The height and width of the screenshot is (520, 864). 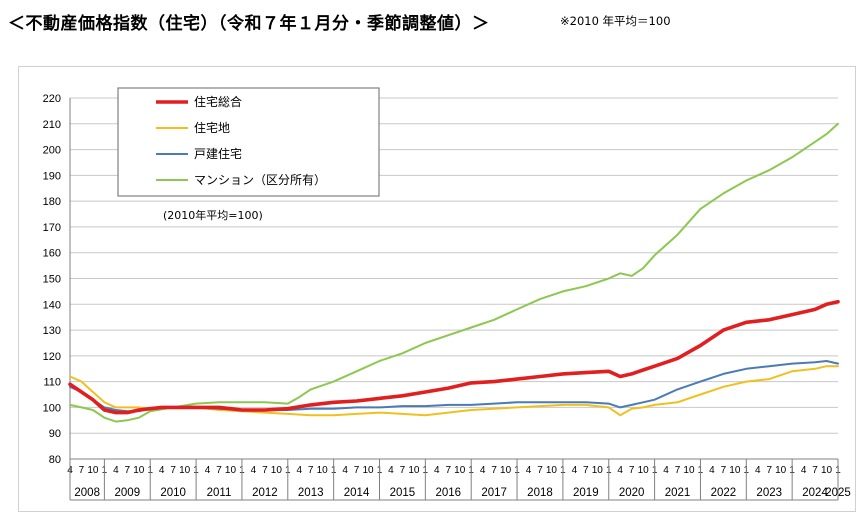 What do you see at coordinates (249, 24) in the screenshot?
I see `page-title: ＜不動産価格指数（住宅）（令和７年１月分・季節調整値）＞` at bounding box center [249, 24].